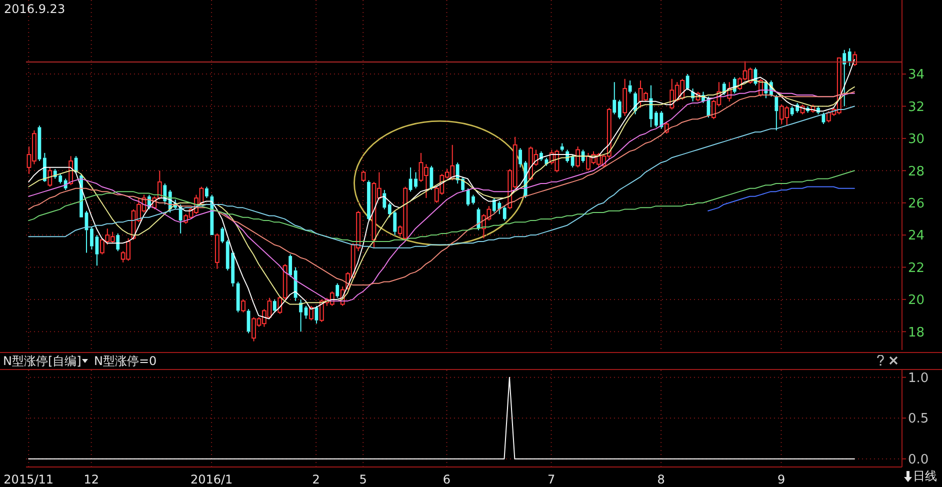  What do you see at coordinates (551, 479) in the screenshot?
I see `x-tick-label: 7` at bounding box center [551, 479].